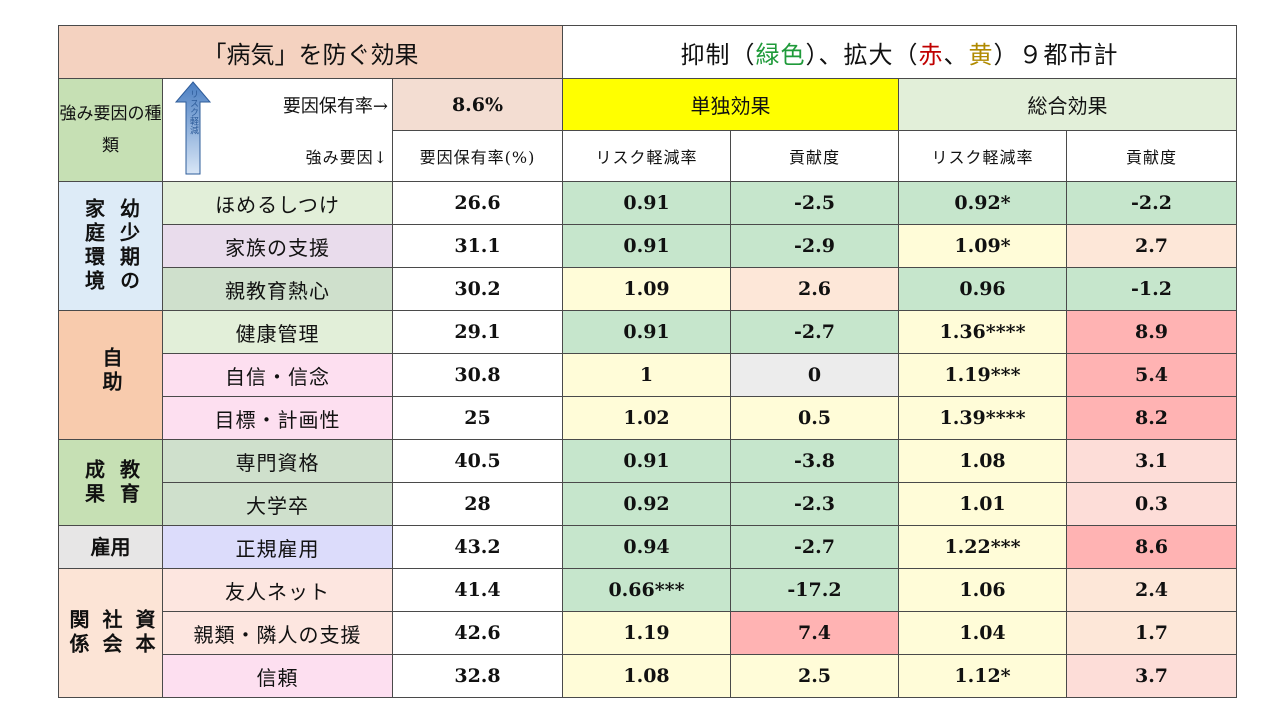 This screenshot has width=1280, height=720. I want to click on legend-yellow: 黄, so click(981, 54).